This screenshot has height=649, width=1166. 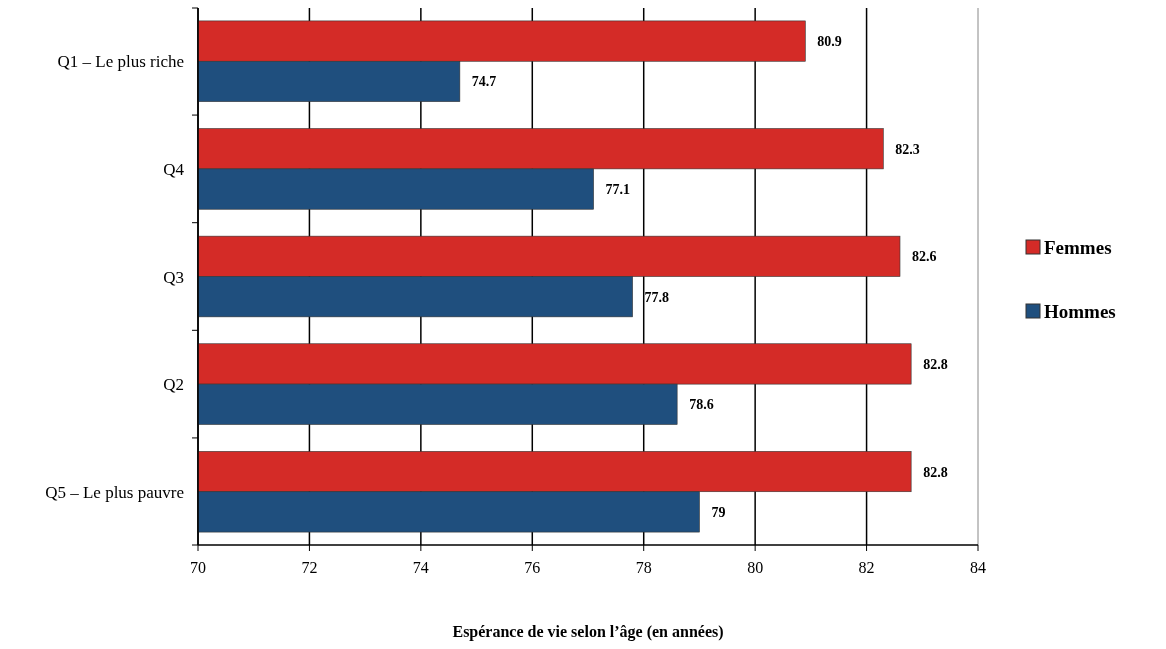 I want to click on legend-label: Femmes, so click(x=1078, y=247).